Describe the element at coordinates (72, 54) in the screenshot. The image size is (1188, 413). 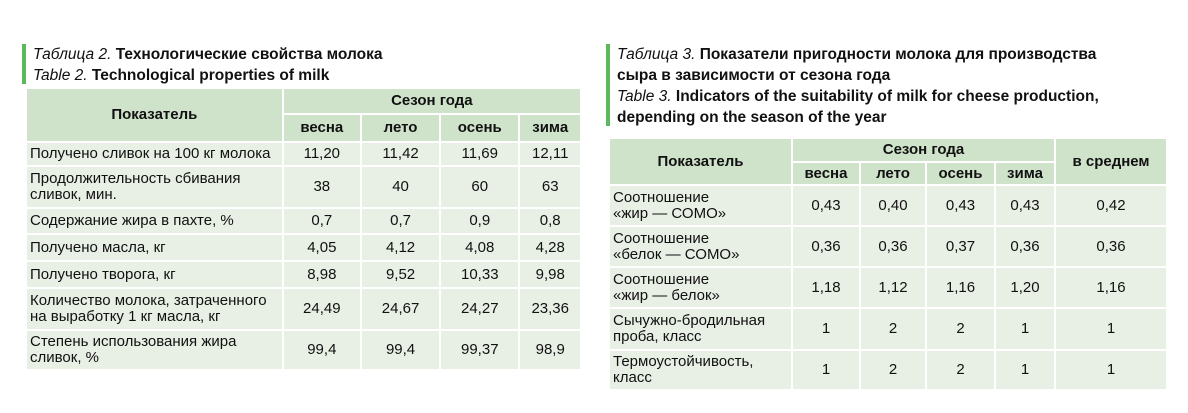
I see `caption-label: Таблица 2.` at that location.